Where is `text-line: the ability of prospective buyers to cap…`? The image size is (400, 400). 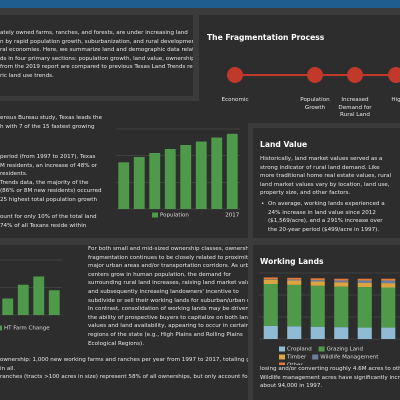
text-line: the ability of prospective buyers to cap… is located at coordinates (168, 317).